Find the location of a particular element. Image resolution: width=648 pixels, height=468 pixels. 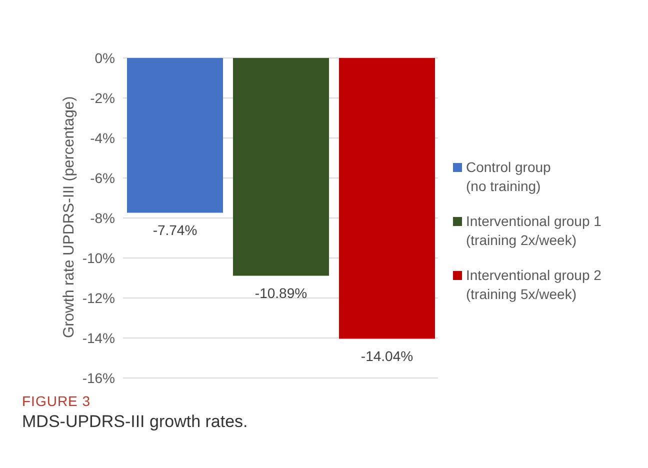

y-tick-label: -2% is located at coordinates (102, 98).